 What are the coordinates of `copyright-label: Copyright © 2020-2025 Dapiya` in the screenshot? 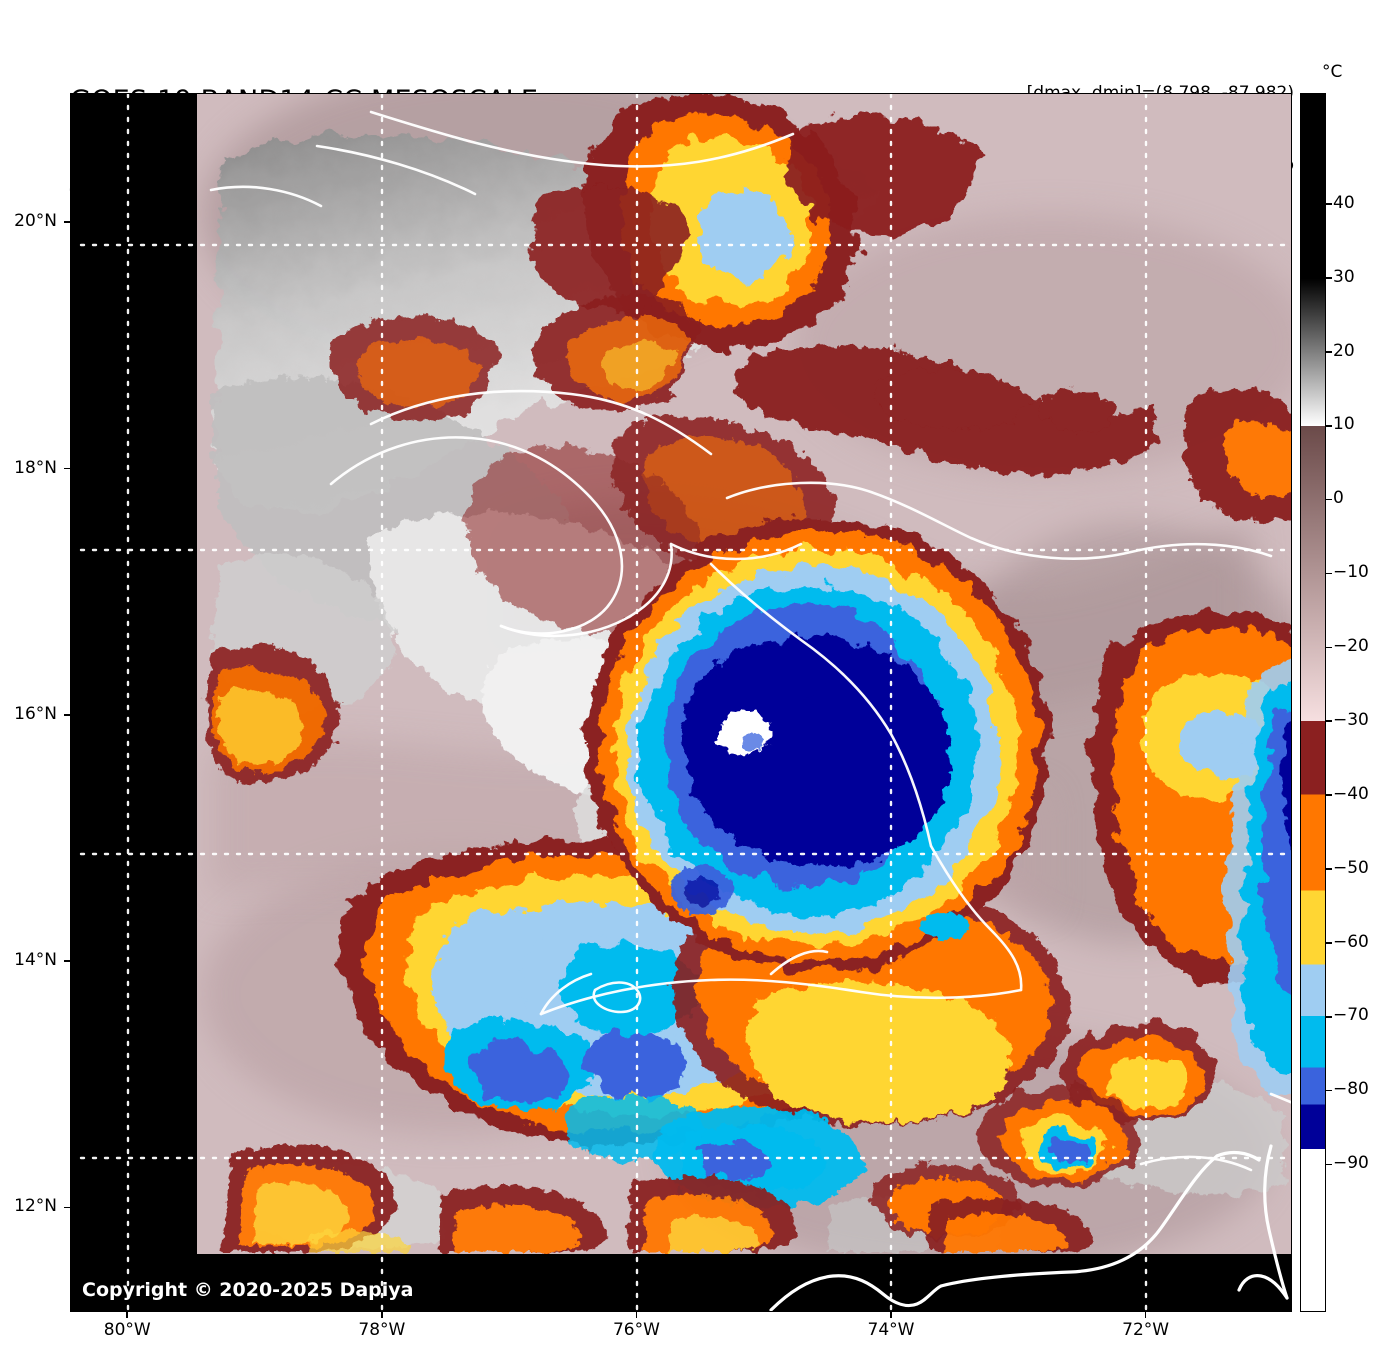 It's located at (248, 1290).